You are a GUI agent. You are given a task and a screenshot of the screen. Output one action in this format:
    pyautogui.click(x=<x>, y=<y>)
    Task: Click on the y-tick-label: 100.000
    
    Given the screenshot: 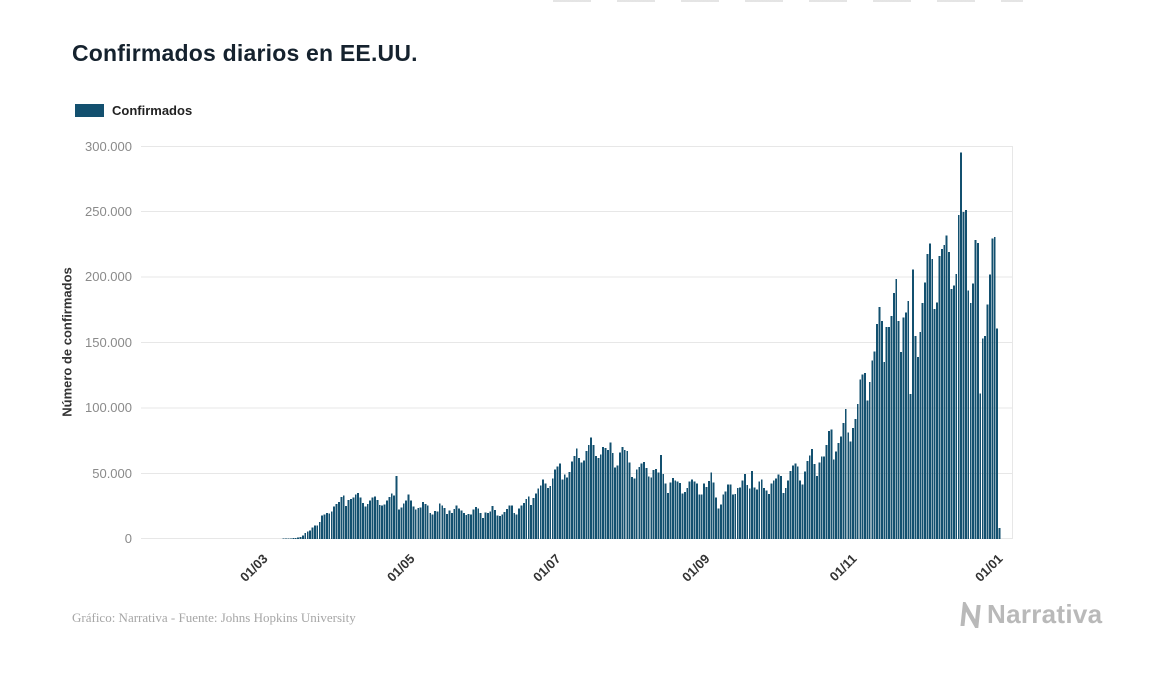 What is the action you would take?
    pyautogui.click(x=108, y=407)
    